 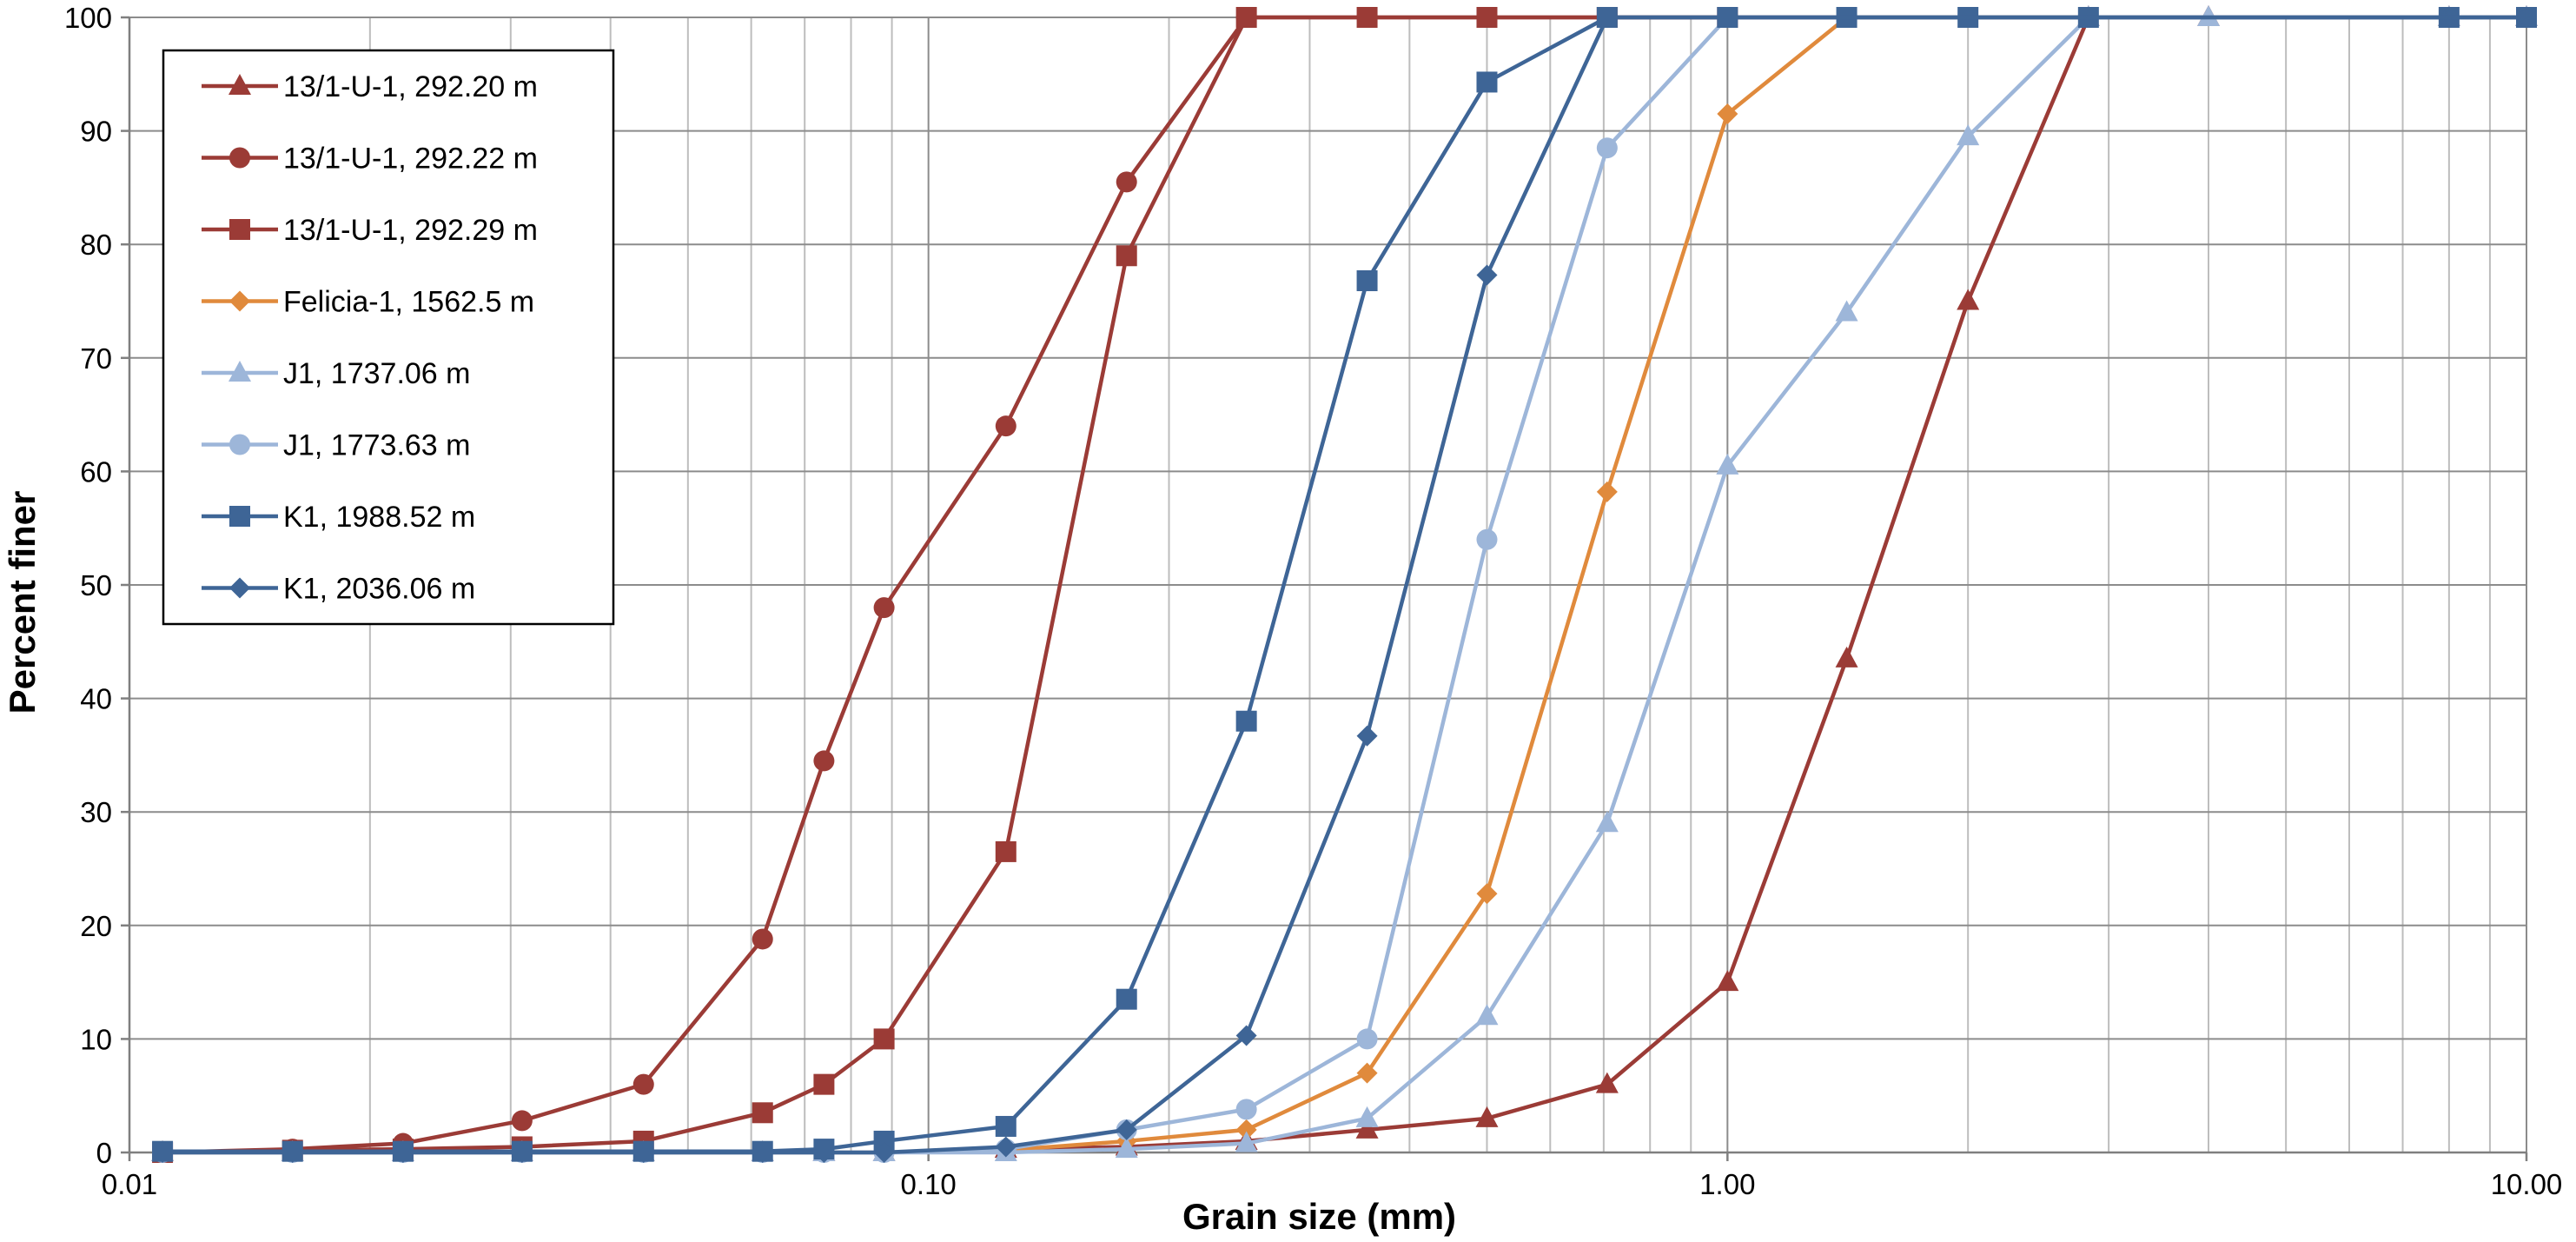 I want to click on y-tick-label: 0, so click(x=104, y=1153).